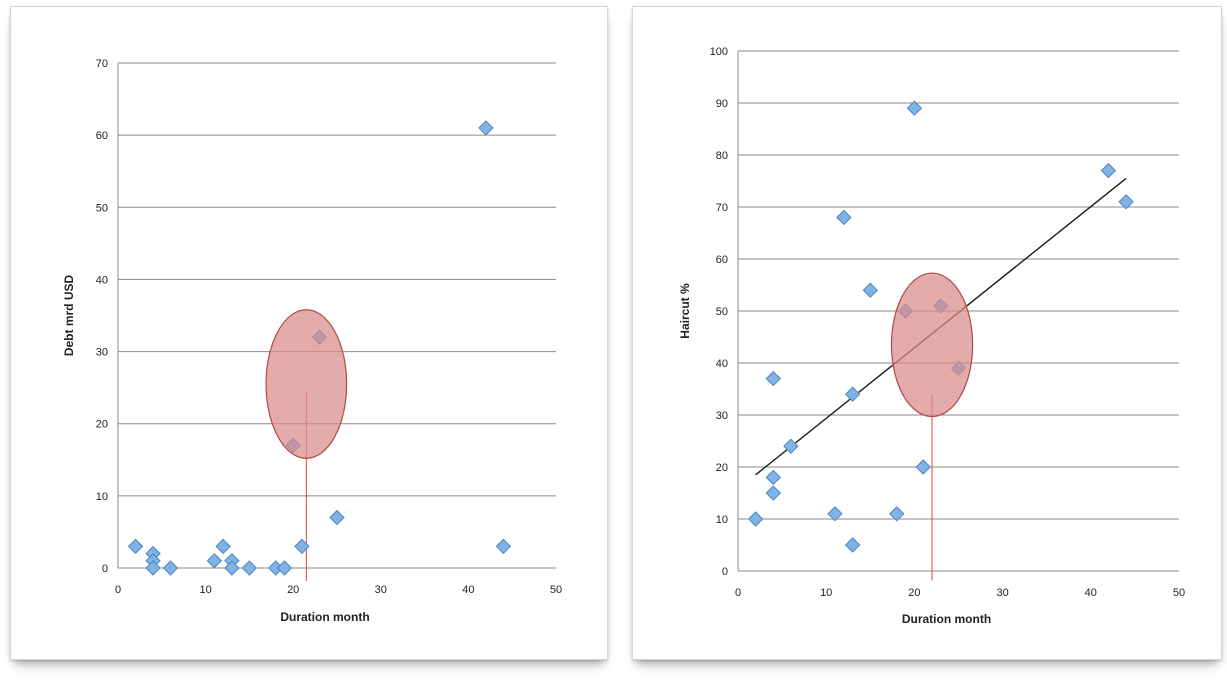 This screenshot has height=684, width=1227. What do you see at coordinates (685, 311) in the screenshot?
I see `y-axis-title: Haircut %` at bounding box center [685, 311].